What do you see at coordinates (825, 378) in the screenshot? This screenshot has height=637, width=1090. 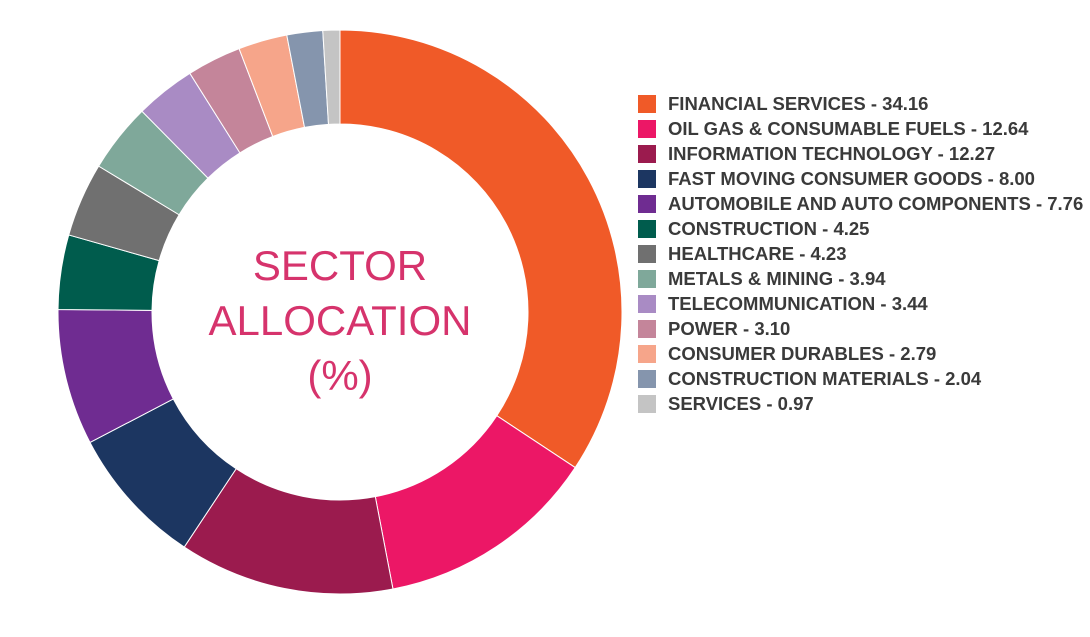 I see `legend-label: CONSTRUCTION MATERIALS - 2.04` at bounding box center [825, 378].